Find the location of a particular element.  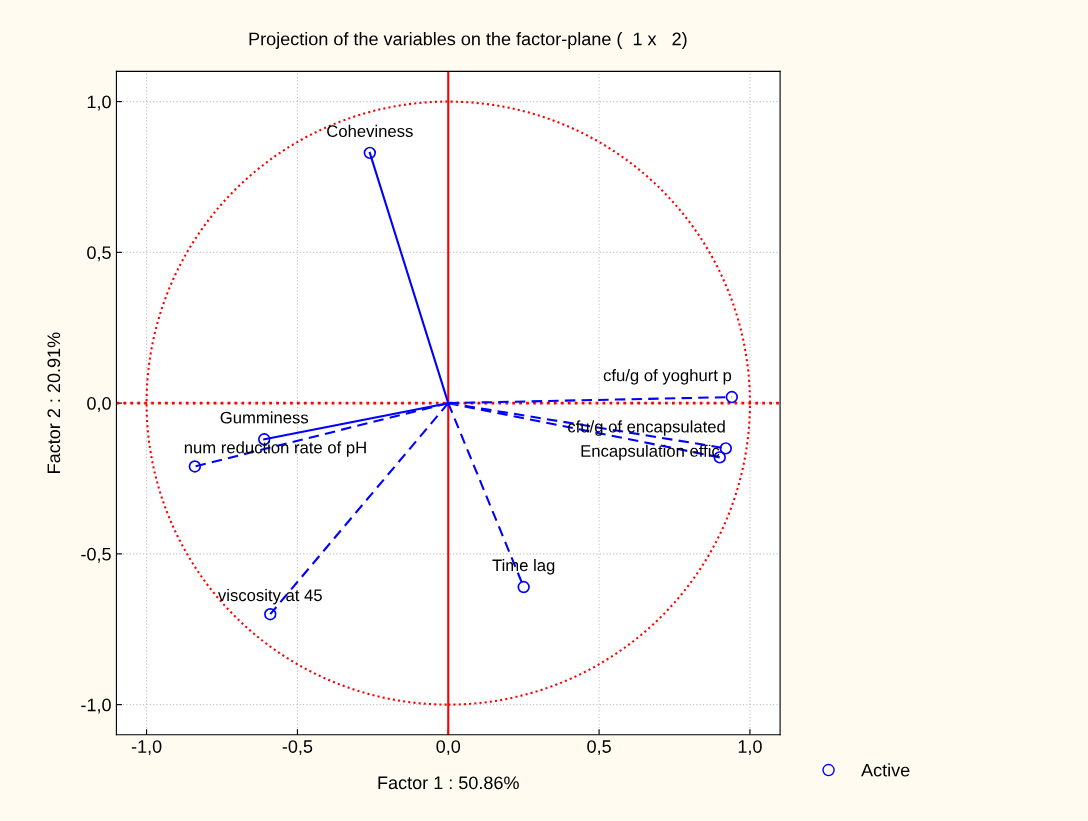

chart-title: Projection of the variables on the factor-plane ( 1 x 2) is located at coordinates (468, 40).